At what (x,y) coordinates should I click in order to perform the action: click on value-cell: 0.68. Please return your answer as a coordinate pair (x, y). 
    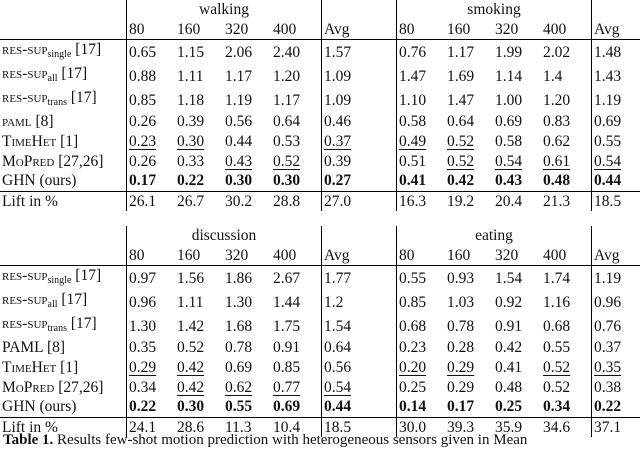
    Looking at the image, I should click on (566, 326).